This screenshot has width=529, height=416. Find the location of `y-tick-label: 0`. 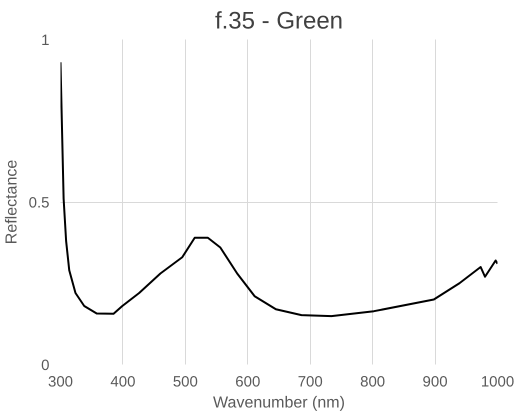

y-tick-label: 0 is located at coordinates (45, 365).